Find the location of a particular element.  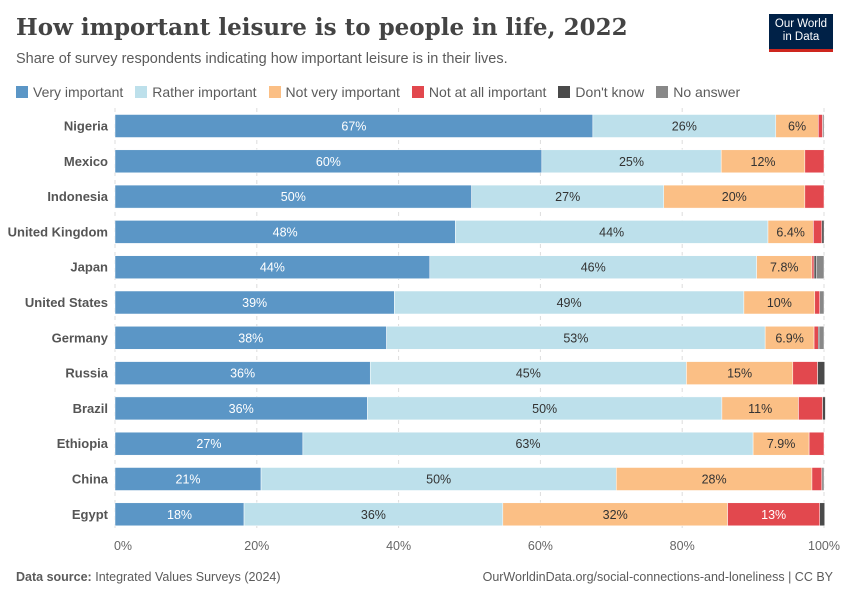

data-label: 6.9% is located at coordinates (789, 338).